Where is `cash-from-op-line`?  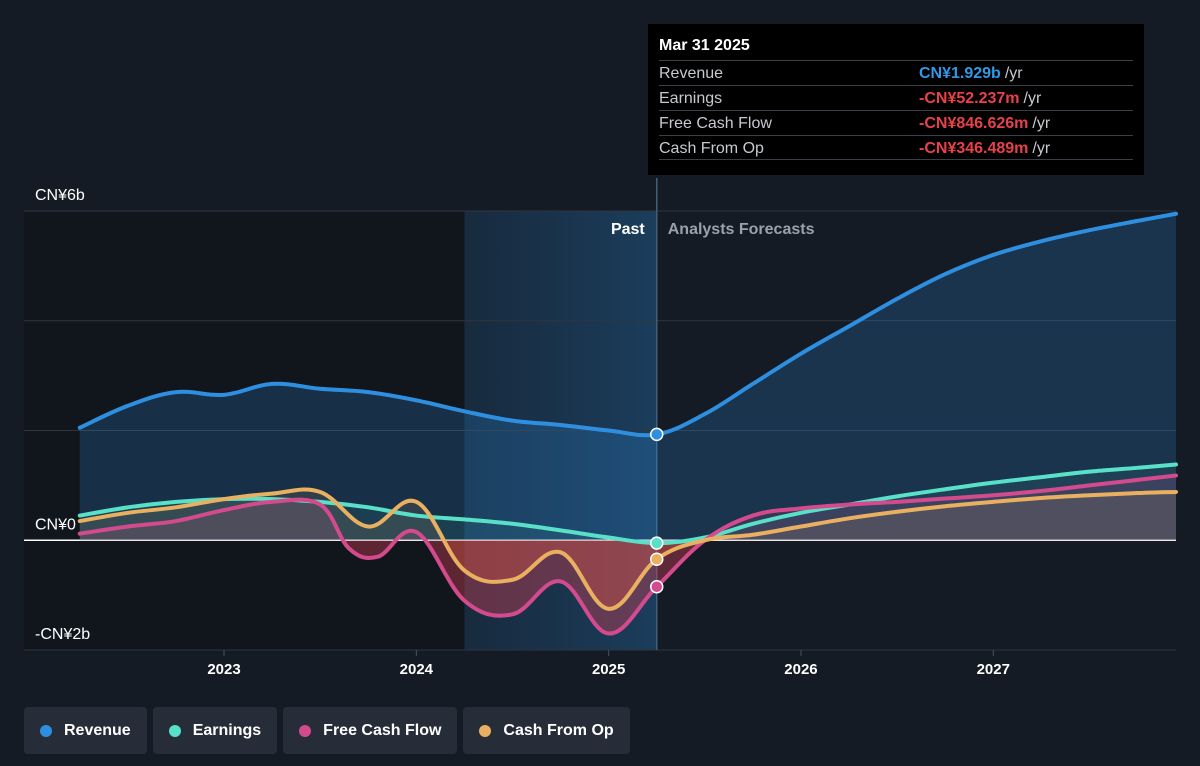
cash-from-op-line is located at coordinates (627, 549).